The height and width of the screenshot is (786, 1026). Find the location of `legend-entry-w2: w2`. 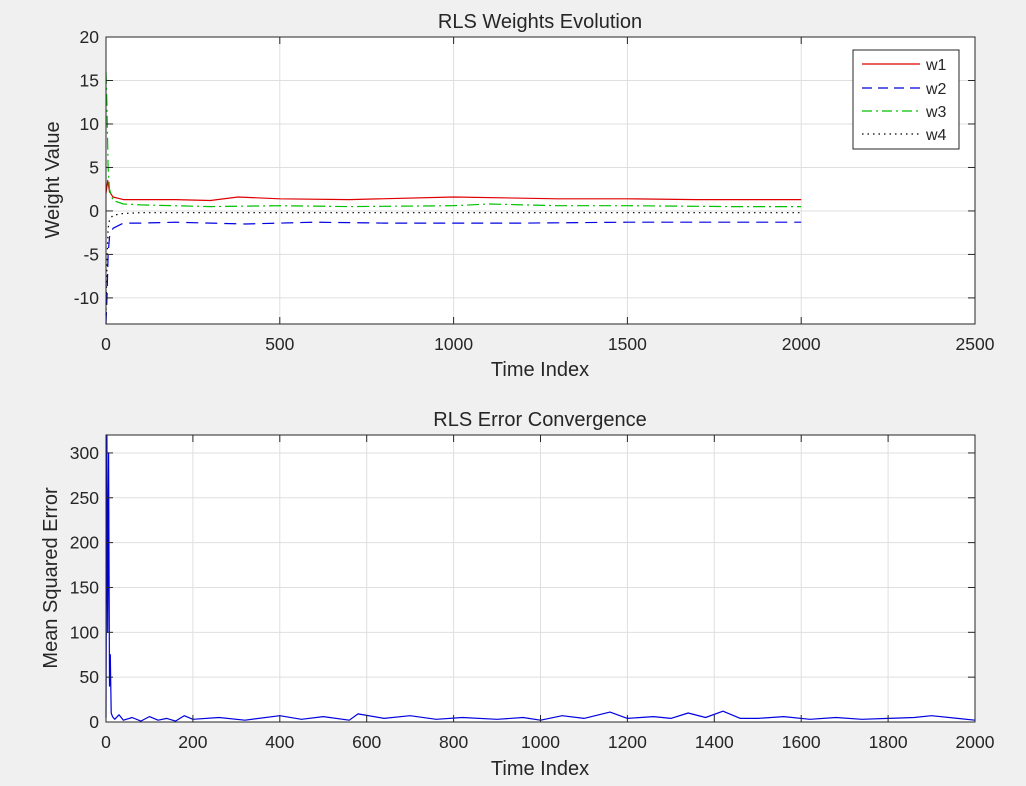

legend-entry-w2: w2 is located at coordinates (904, 89).